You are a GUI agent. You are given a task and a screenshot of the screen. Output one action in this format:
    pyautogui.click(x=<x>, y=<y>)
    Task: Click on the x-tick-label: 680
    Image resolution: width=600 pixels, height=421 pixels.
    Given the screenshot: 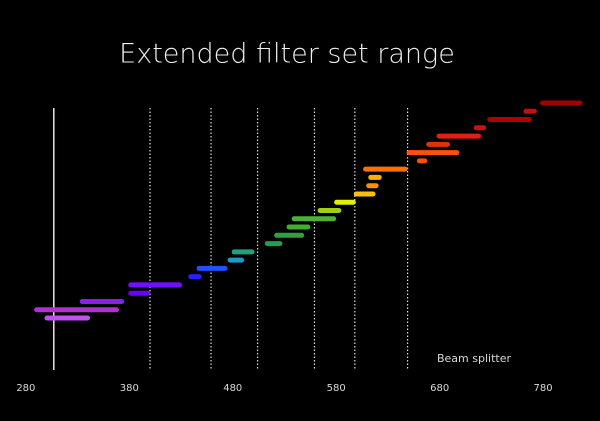 What is the action you would take?
    pyautogui.click(x=439, y=388)
    